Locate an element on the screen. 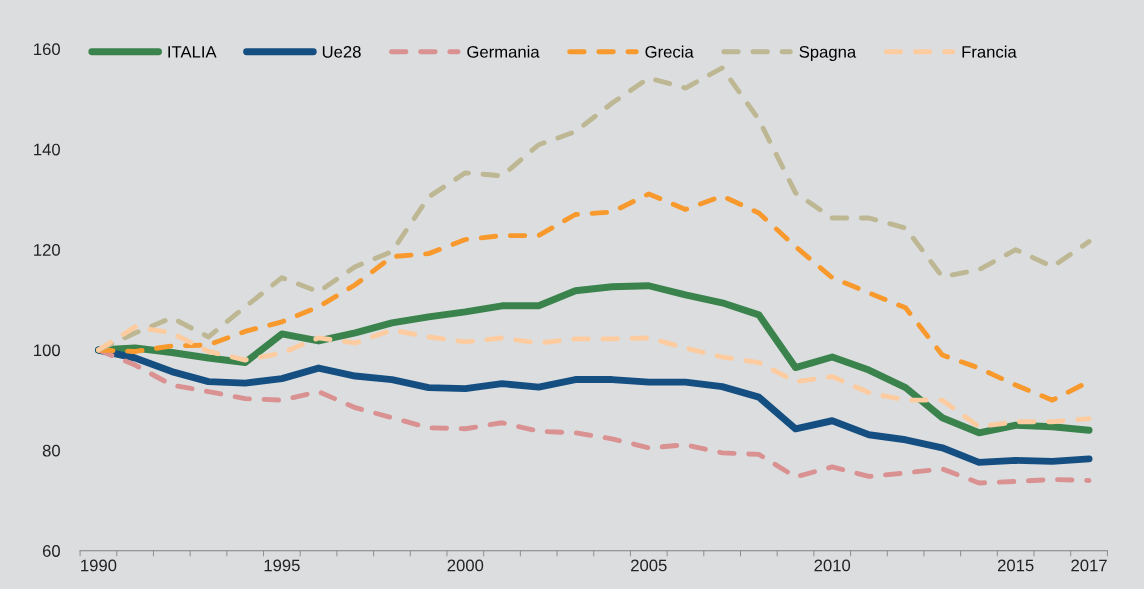 This screenshot has height=589, width=1144. y-tick-label: 60 is located at coordinates (51, 551).